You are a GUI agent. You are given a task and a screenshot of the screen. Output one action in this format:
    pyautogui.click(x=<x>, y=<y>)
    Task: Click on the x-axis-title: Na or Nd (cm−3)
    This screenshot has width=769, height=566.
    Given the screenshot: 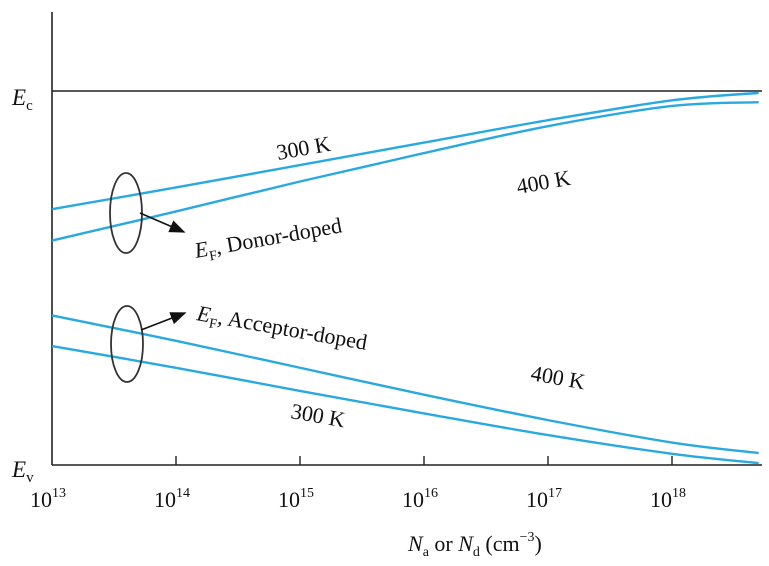 What is the action you would take?
    pyautogui.click(x=474, y=545)
    